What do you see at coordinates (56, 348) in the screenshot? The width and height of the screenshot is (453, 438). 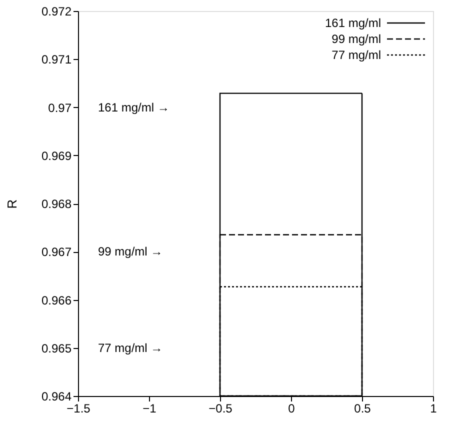 I see `y-tick-label: 0.965` at bounding box center [56, 348].